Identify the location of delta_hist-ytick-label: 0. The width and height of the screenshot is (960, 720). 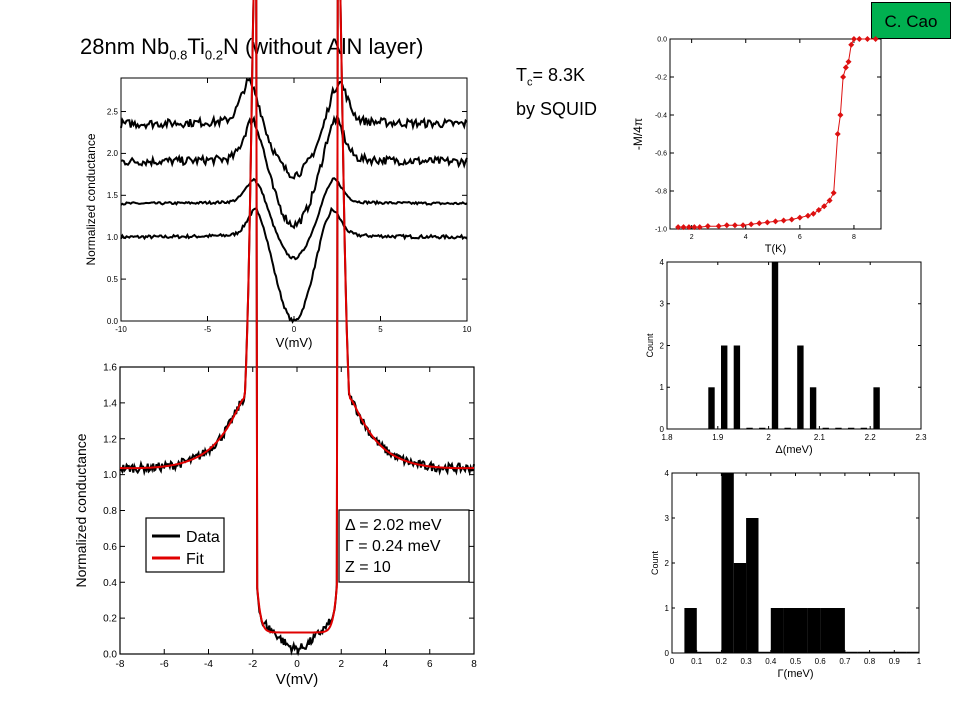
(662, 429).